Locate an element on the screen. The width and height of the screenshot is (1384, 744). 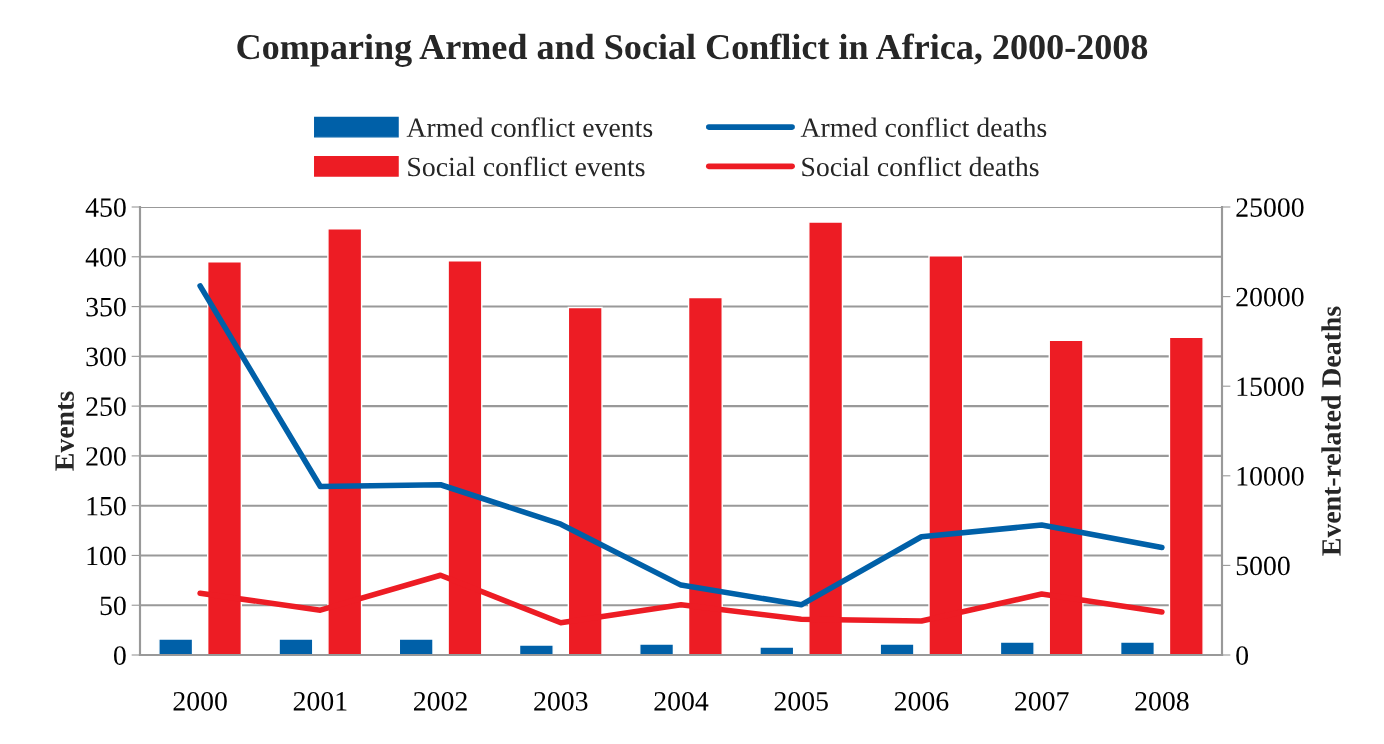
y-tick-label: 300 is located at coordinates (106, 357).